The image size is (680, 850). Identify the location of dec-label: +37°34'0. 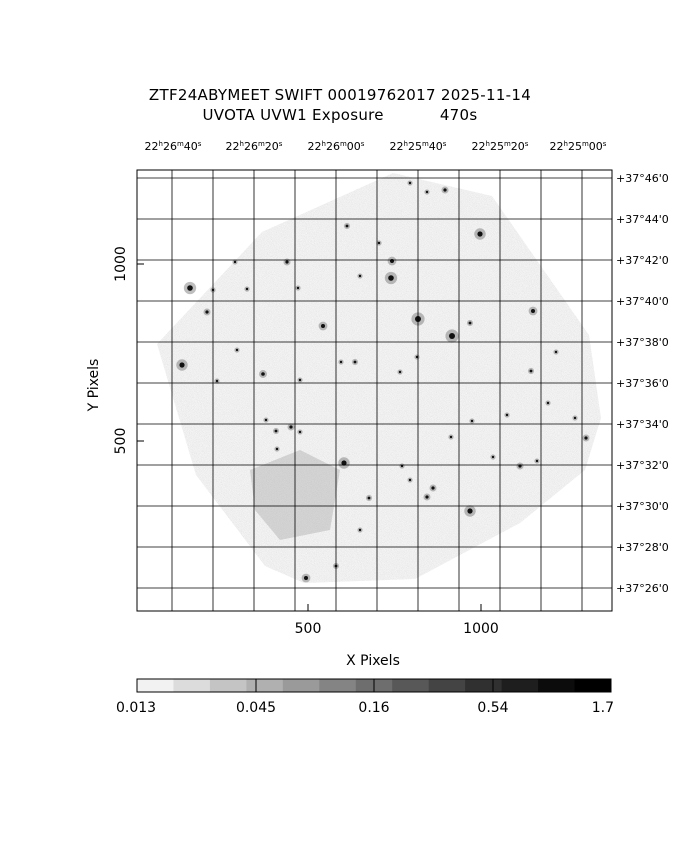
(642, 424).